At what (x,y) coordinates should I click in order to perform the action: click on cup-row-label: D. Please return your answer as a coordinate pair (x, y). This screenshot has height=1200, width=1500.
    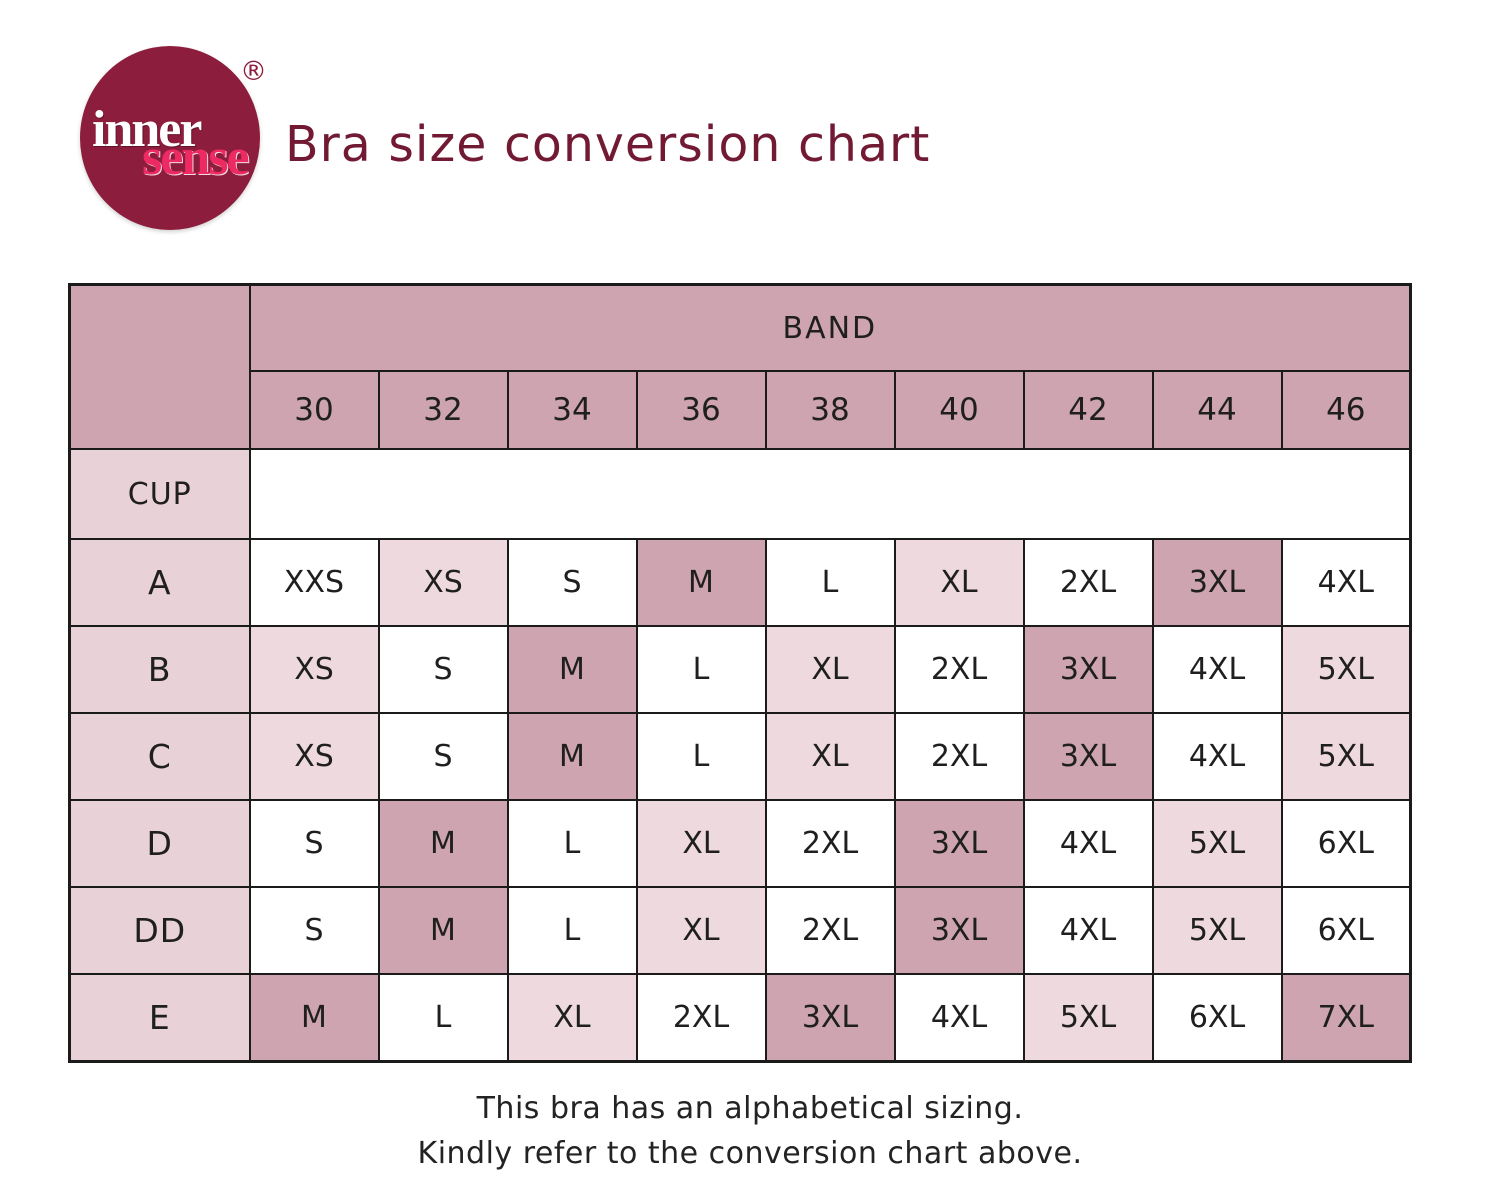
    Looking at the image, I should click on (159, 843).